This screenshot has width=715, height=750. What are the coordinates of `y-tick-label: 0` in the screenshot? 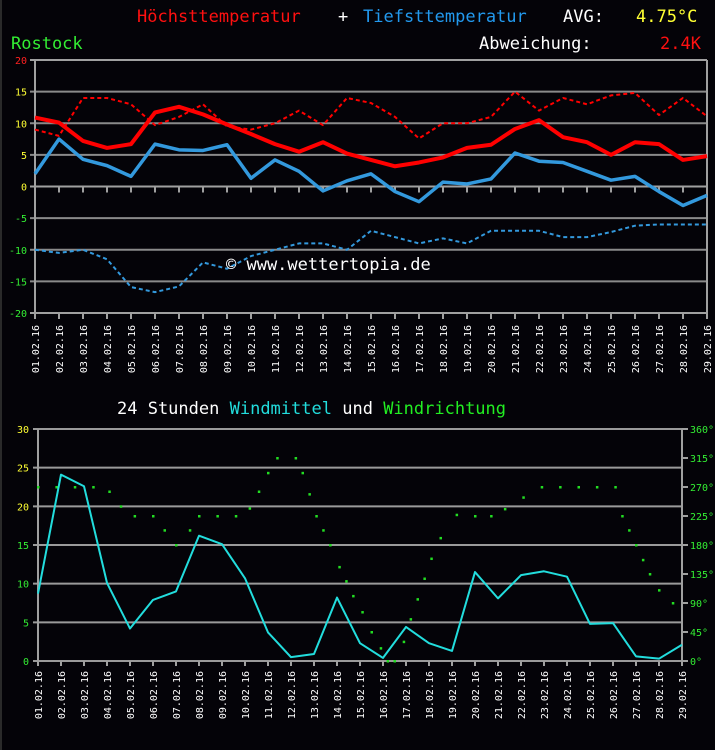 It's located at (24, 188).